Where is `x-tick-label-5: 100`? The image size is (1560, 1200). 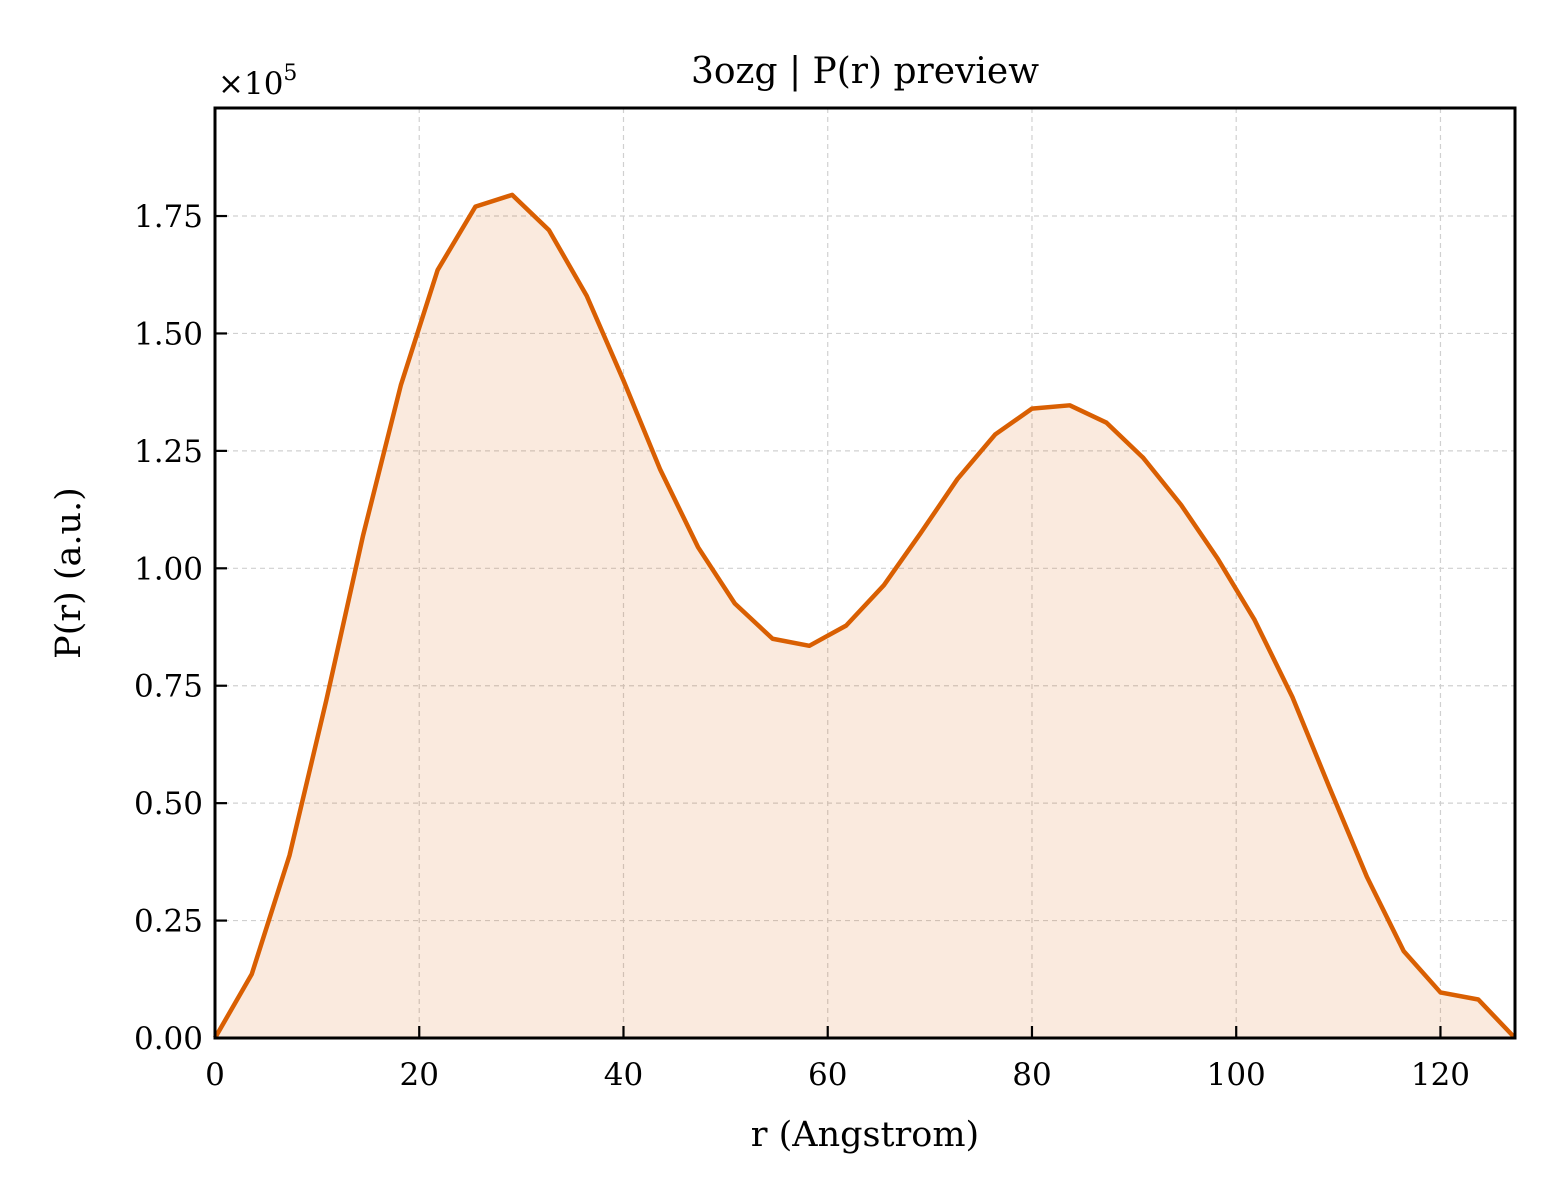 x-tick-label-5: 100 is located at coordinates (1236, 1075).